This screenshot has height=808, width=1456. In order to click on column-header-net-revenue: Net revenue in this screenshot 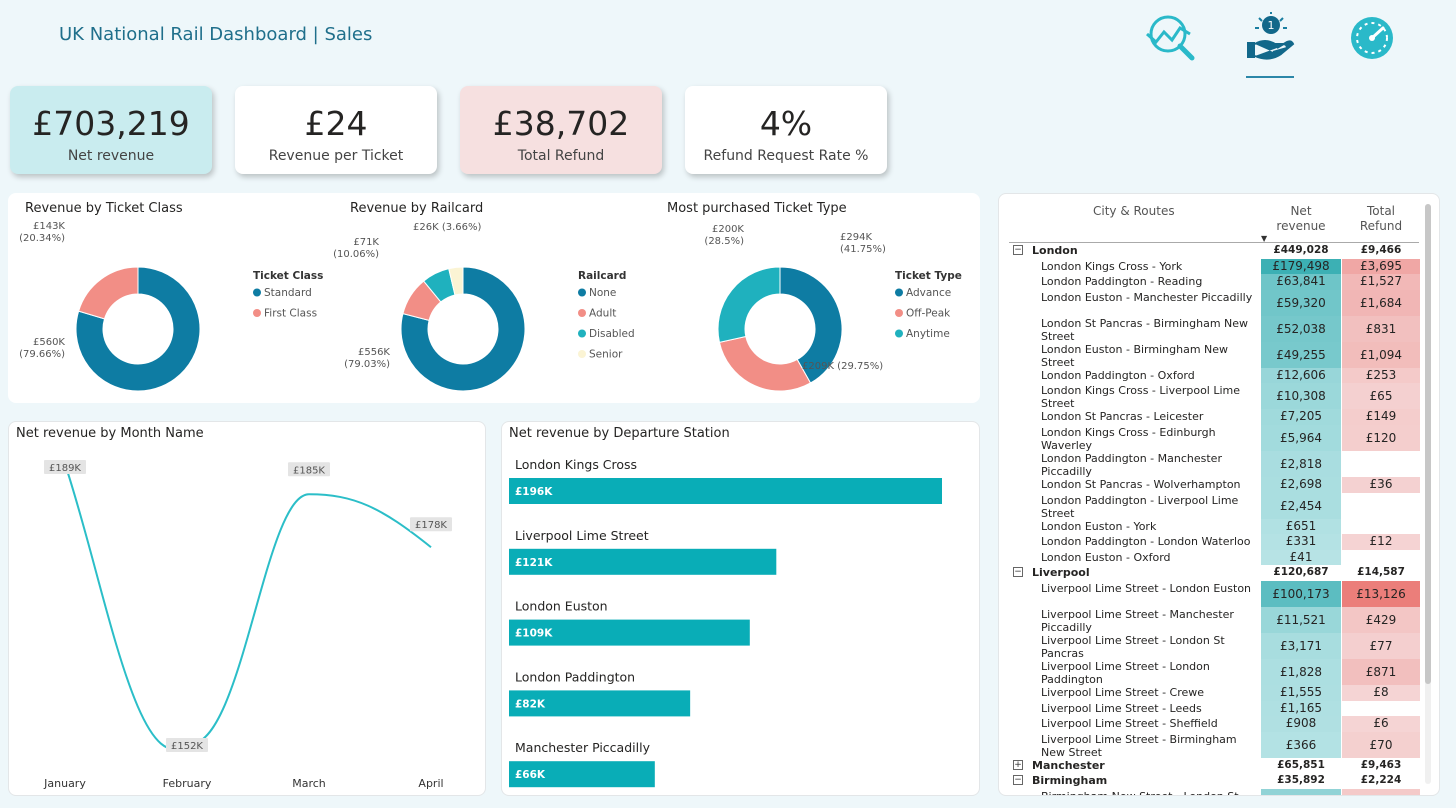, I will do `click(1301, 218)`.